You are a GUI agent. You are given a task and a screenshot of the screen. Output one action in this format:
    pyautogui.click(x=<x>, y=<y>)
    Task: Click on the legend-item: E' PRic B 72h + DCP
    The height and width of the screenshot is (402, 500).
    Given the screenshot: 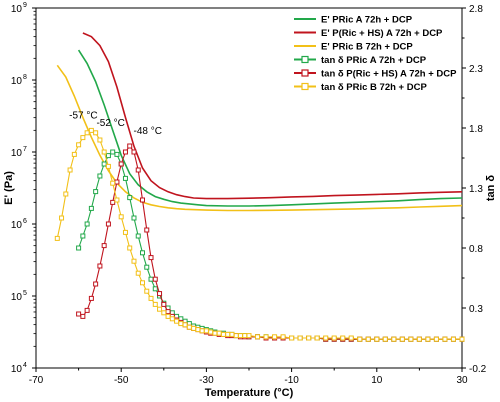 What is the action you would take?
    pyautogui.click(x=353, y=47)
    